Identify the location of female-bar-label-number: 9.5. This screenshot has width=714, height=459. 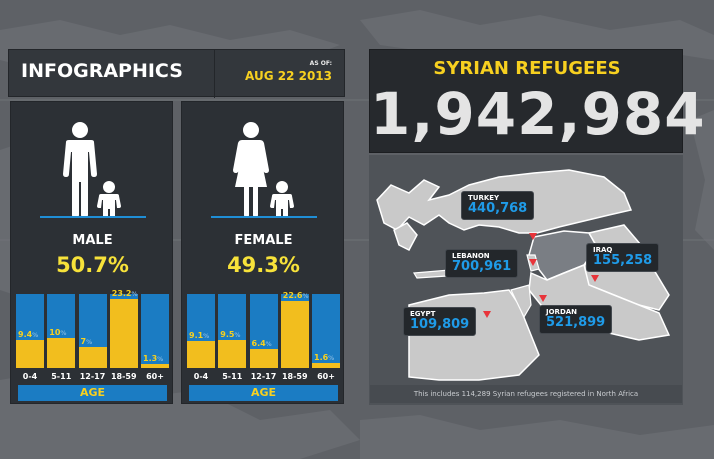
(227, 334).